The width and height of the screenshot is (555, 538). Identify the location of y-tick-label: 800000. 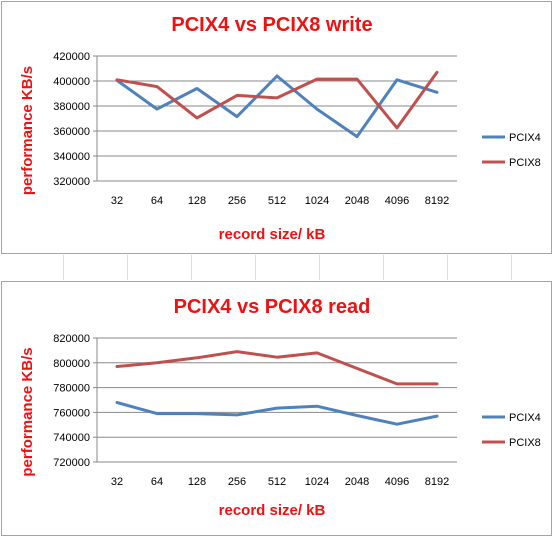
(71, 364).